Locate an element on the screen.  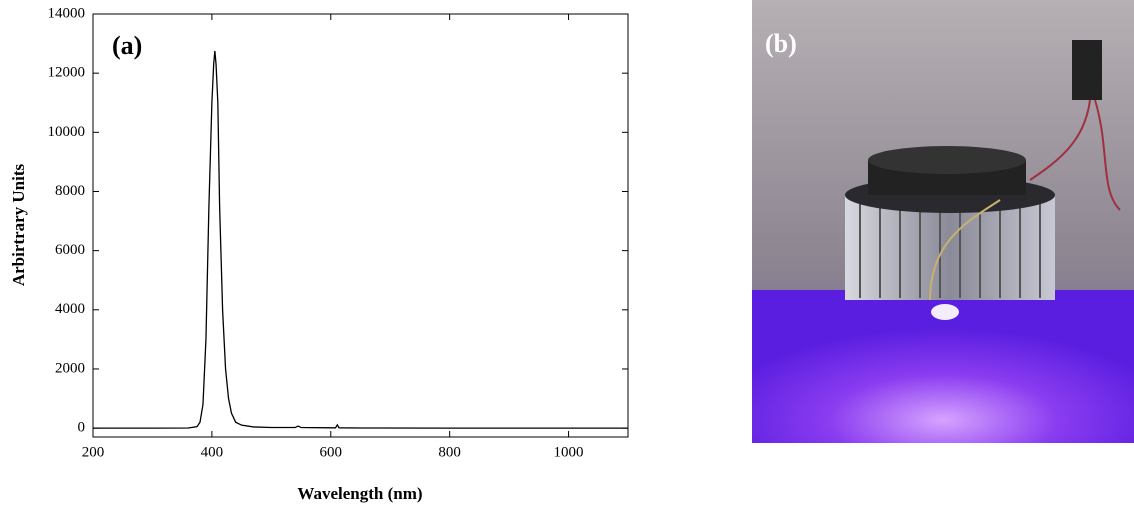
led is located at coordinates (945, 312).